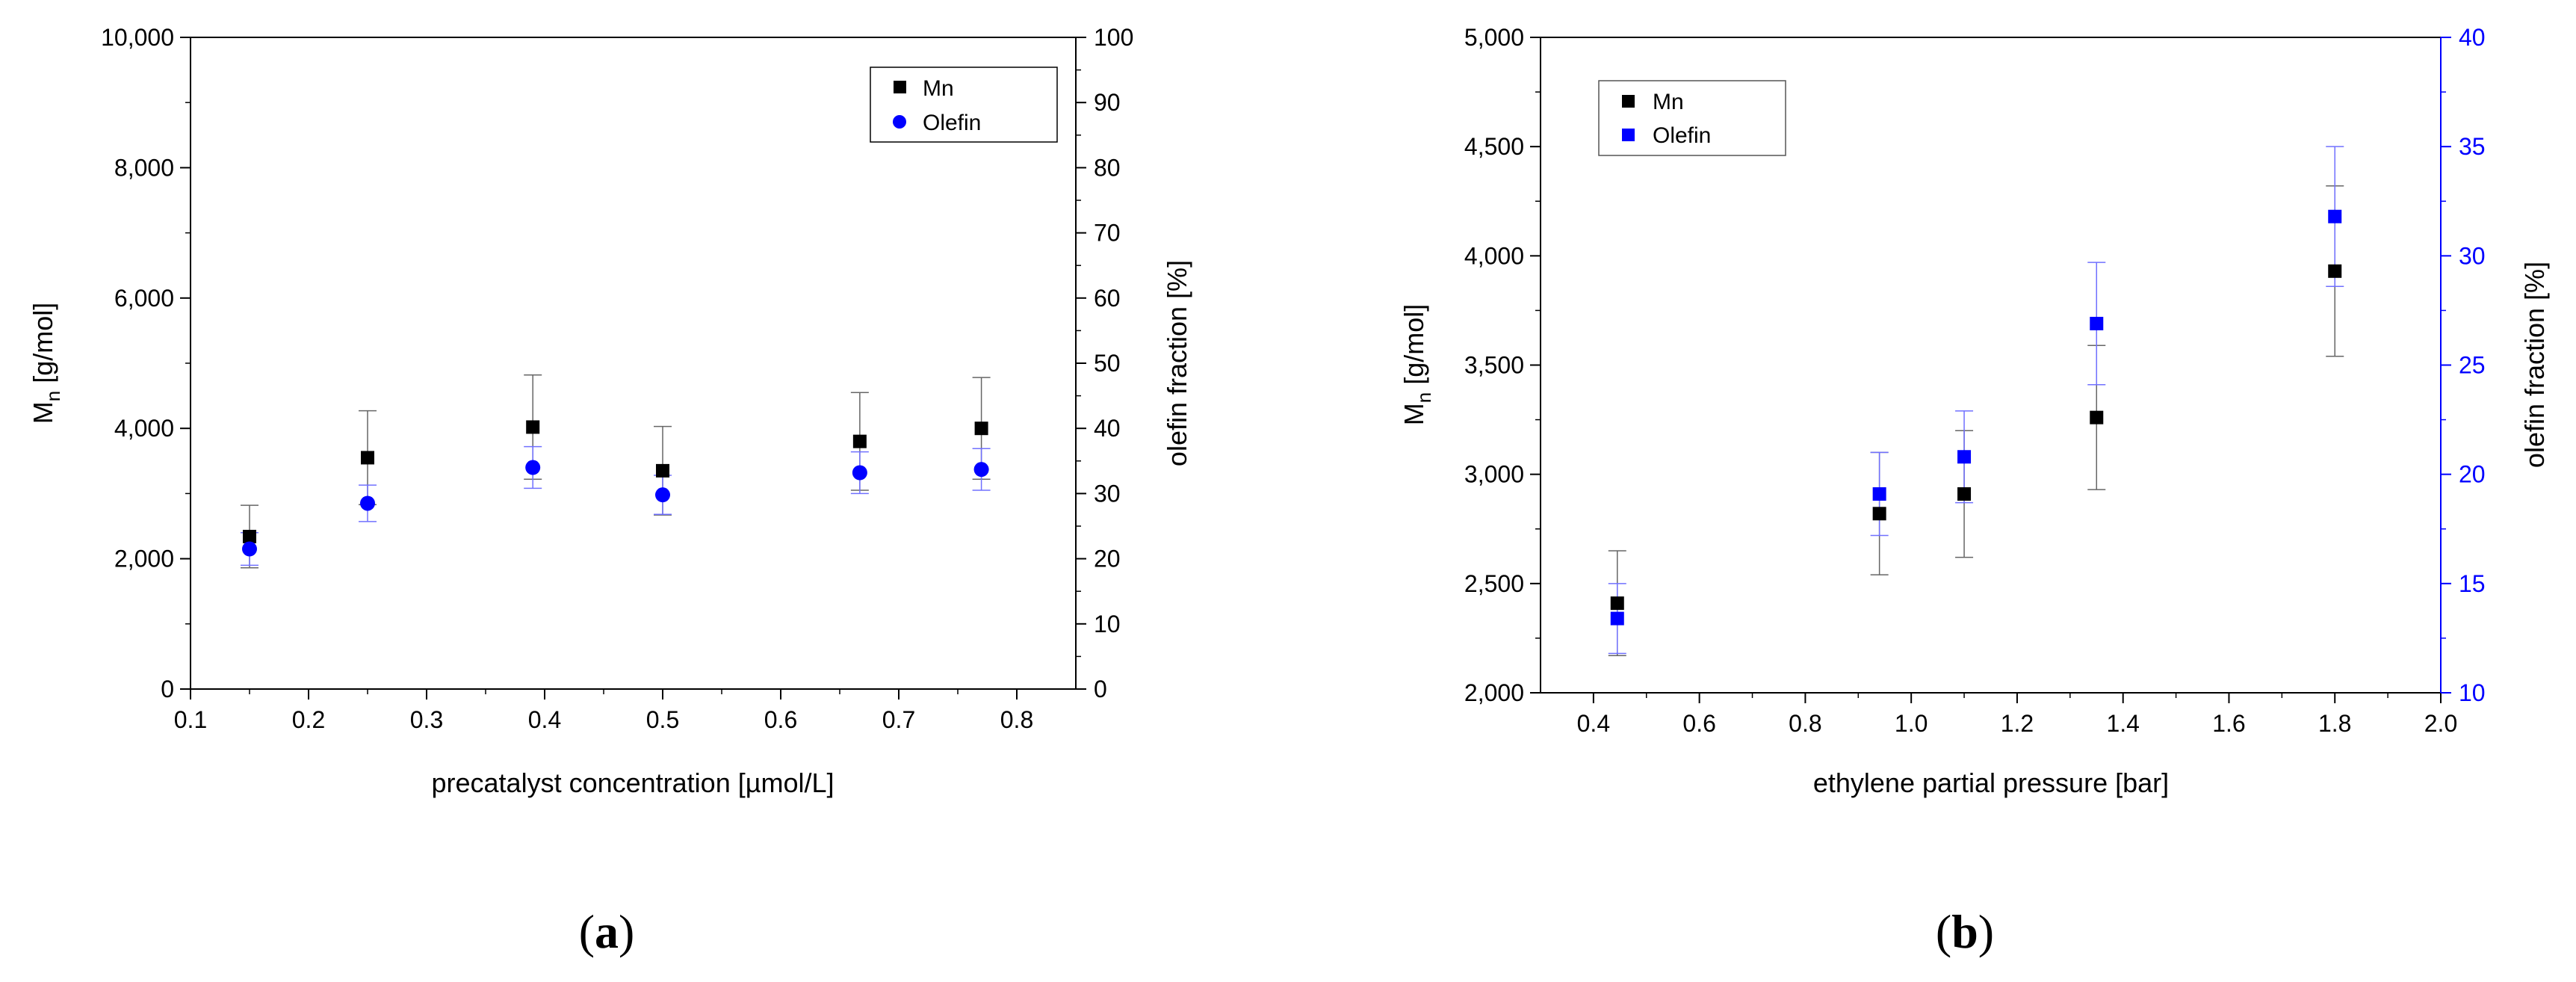 This screenshot has height=982, width=2576. Describe the element at coordinates (2017, 723) in the screenshot. I see `panel-b-x-tick-label: 1.2` at that location.